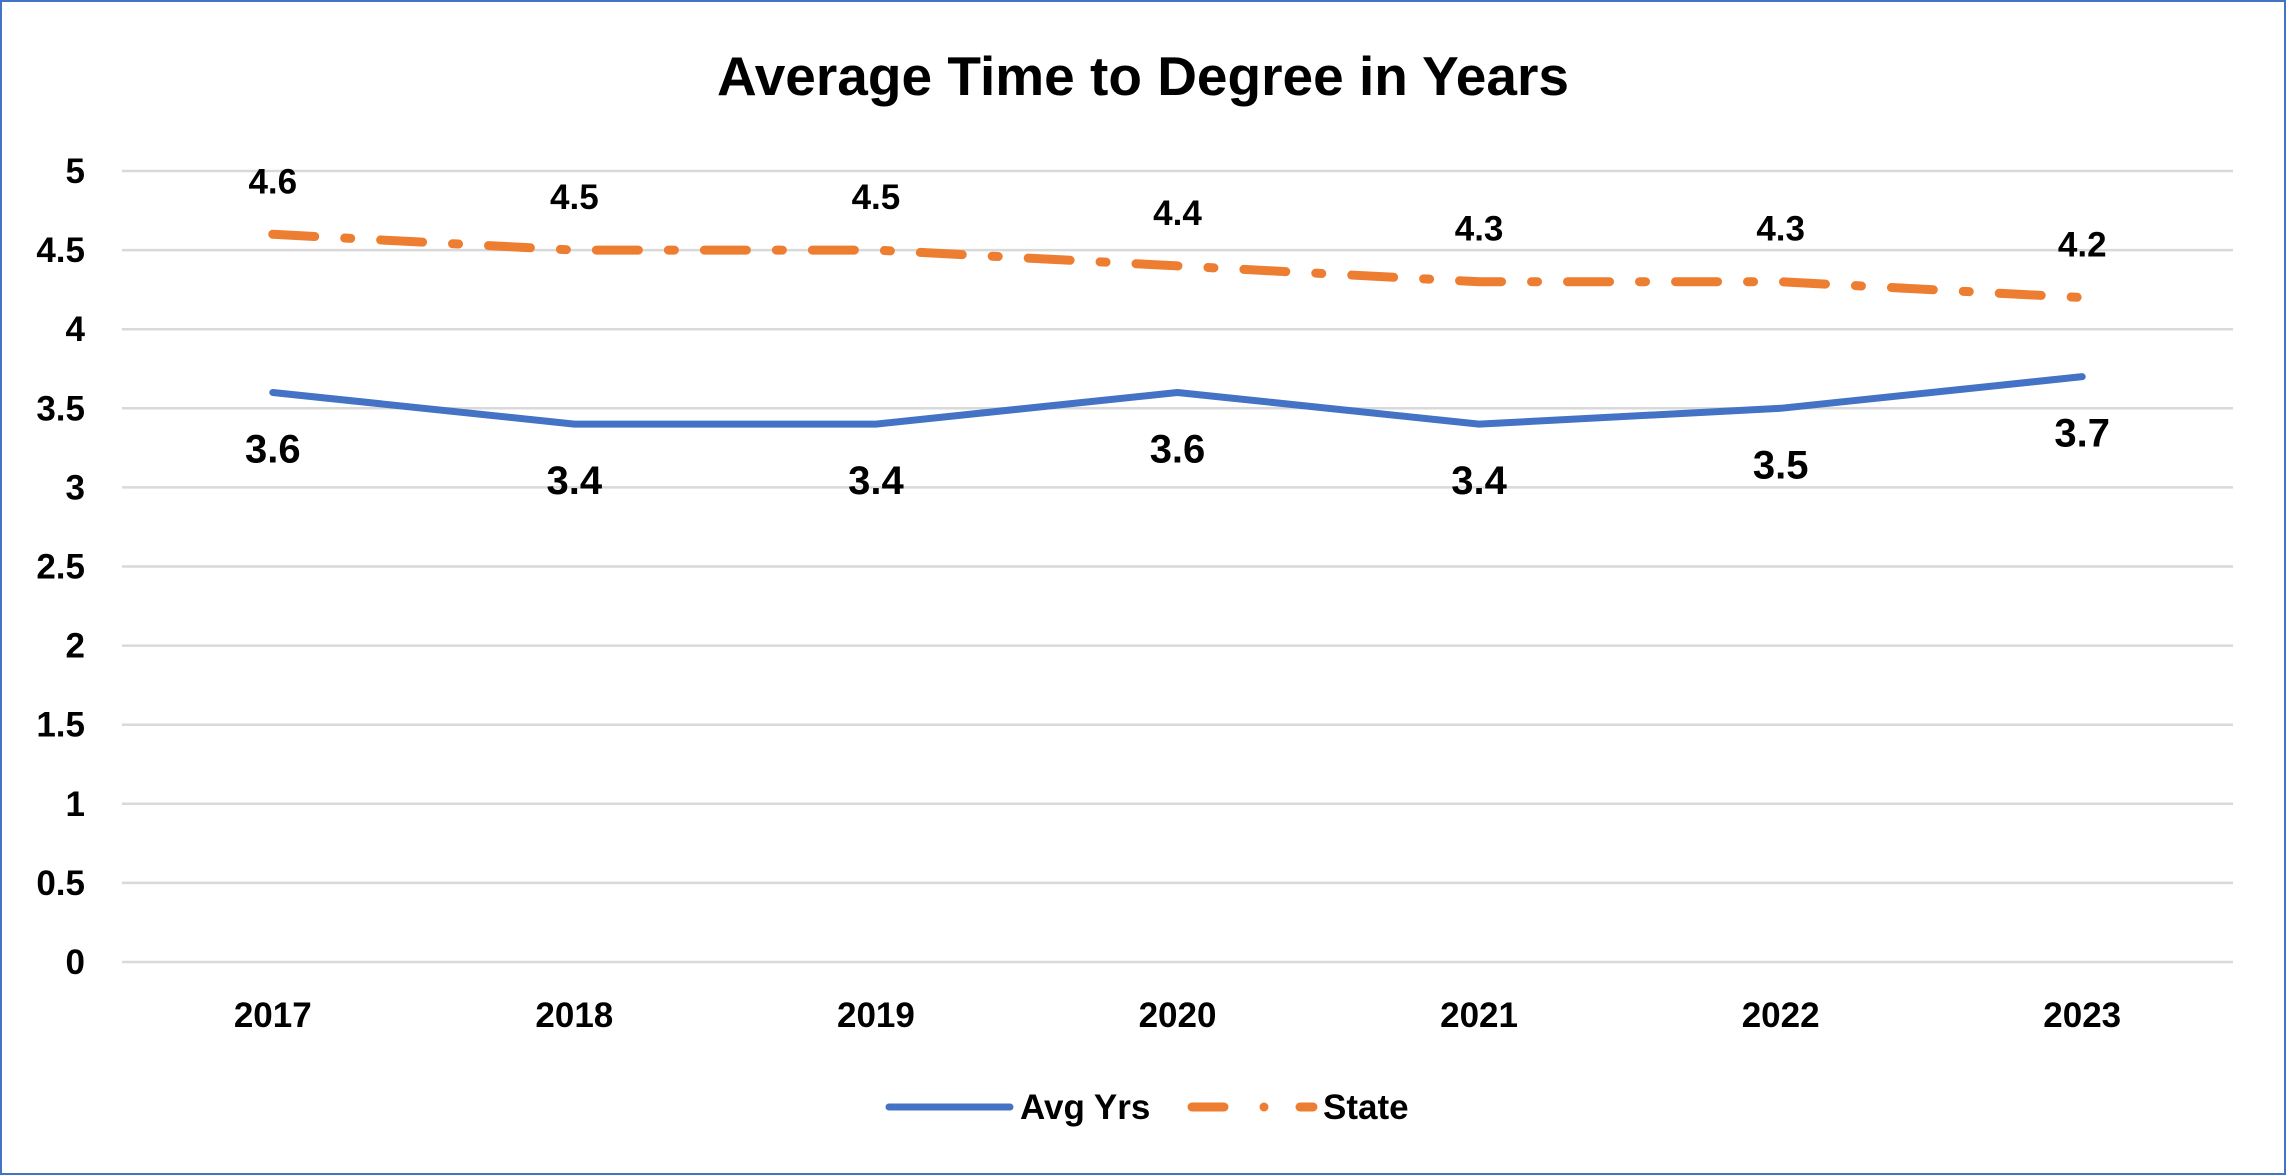 This screenshot has width=2286, height=1175. I want to click on y-tick-label: 2.5, so click(60, 567).